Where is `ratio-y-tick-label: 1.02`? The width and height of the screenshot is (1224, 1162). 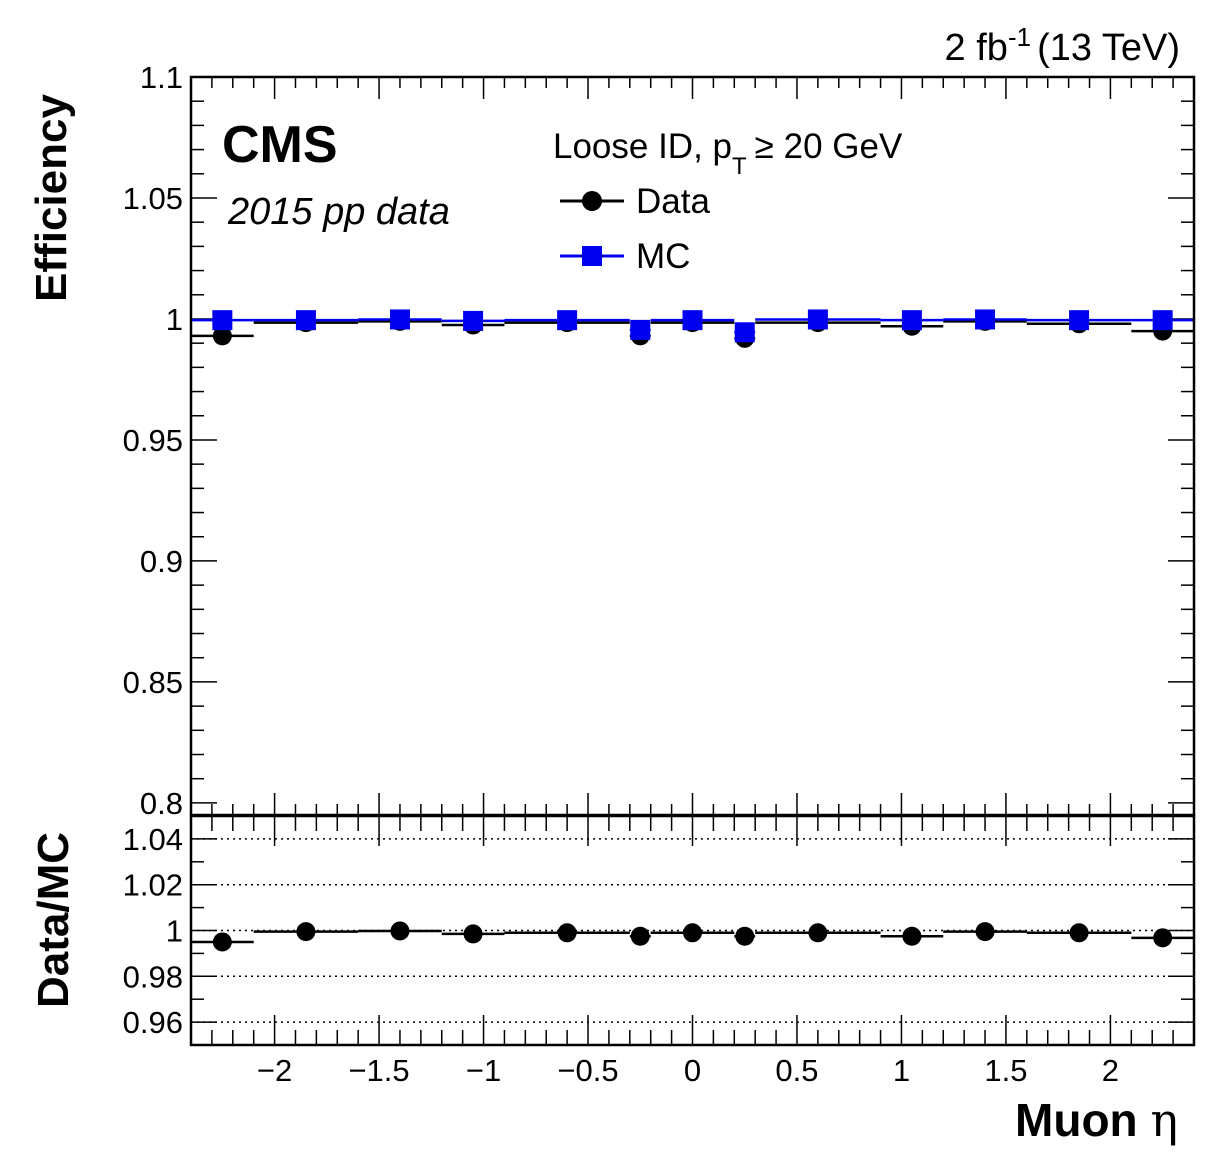
ratio-y-tick-label: 1.02 is located at coordinates (153, 885).